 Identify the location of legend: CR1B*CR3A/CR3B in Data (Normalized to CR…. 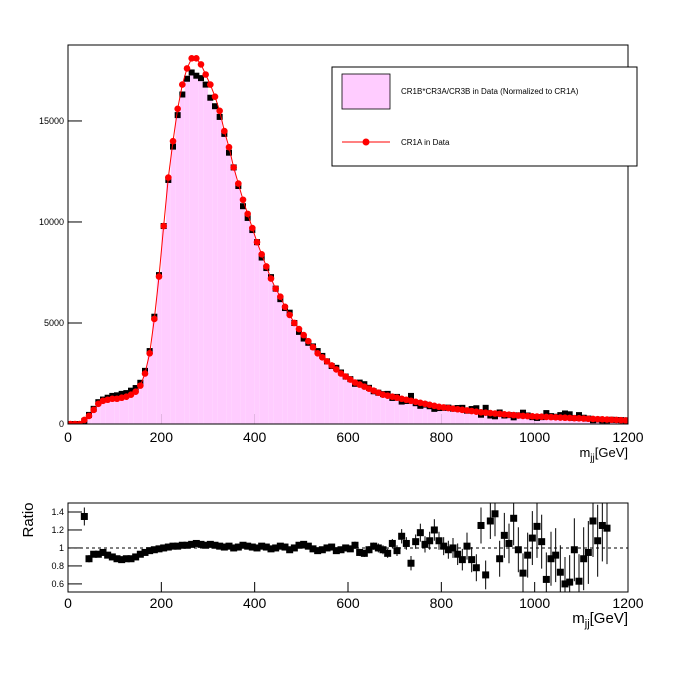
(484, 116).